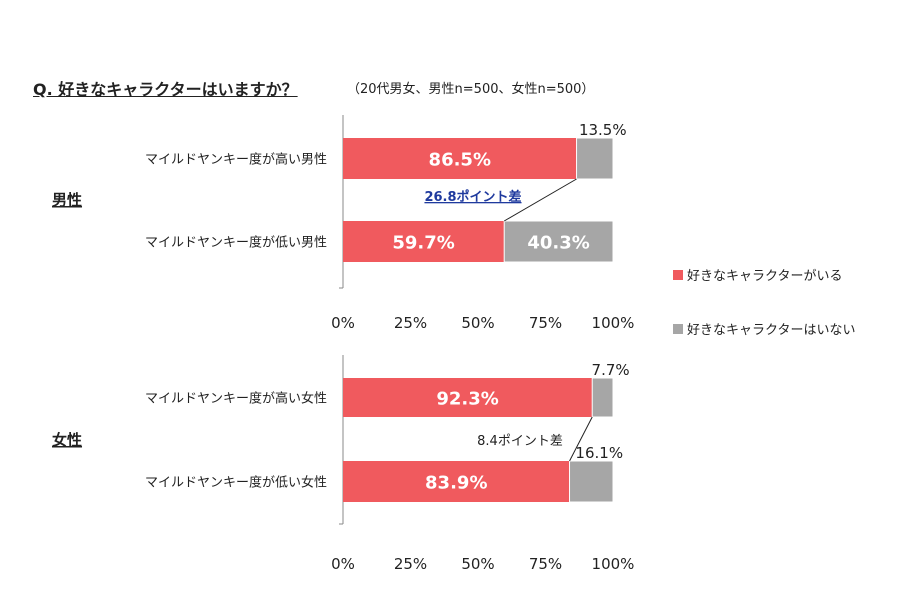  What do you see at coordinates (236, 243) in the screenshot?
I see `category-label: マイルドヤンキー度が低い男性` at bounding box center [236, 243].